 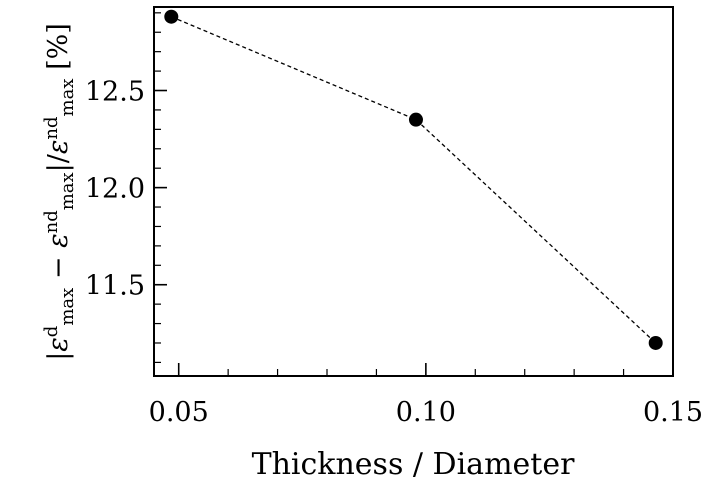 I want to click on y-axis-sub-3: max, so click(x=68, y=97).